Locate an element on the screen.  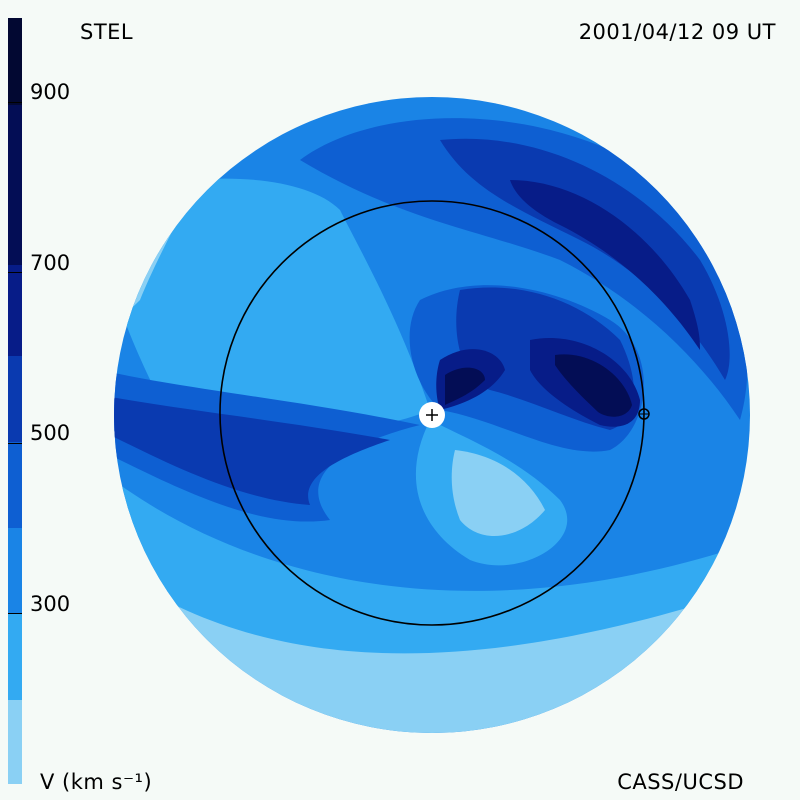
unit-label: V (km s⁻¹) is located at coordinates (96, 782).